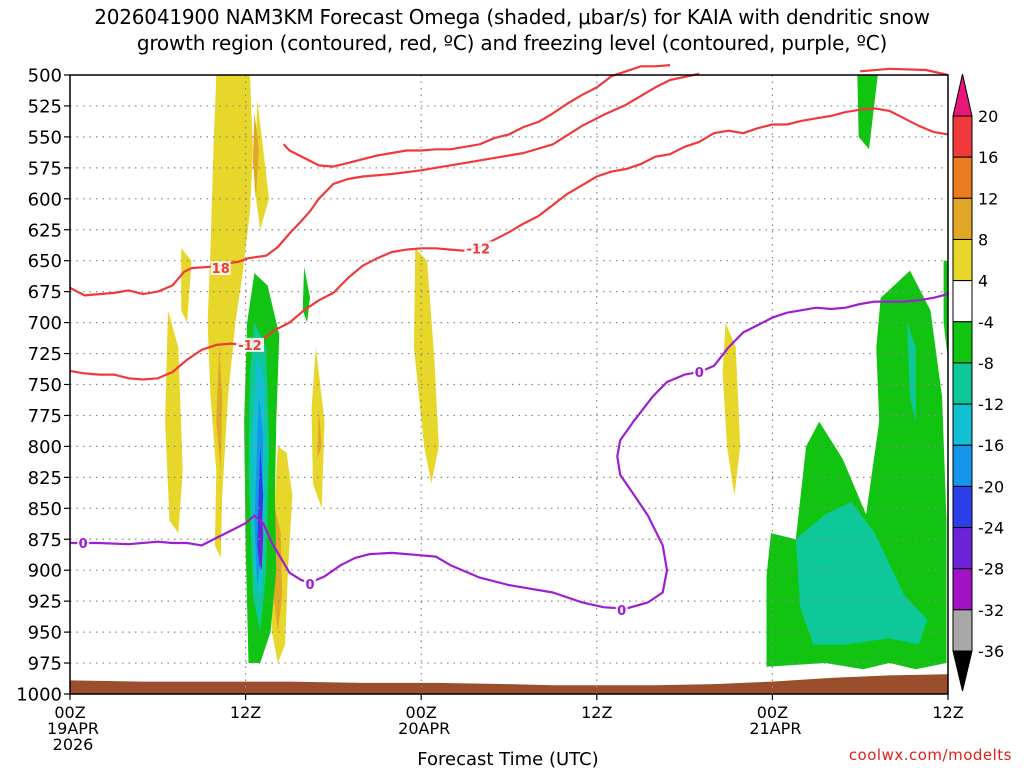 This screenshot has width=1024, height=768. What do you see at coordinates (962, 671) in the screenshot?
I see `colorbar-bottom-arrow` at bounding box center [962, 671].